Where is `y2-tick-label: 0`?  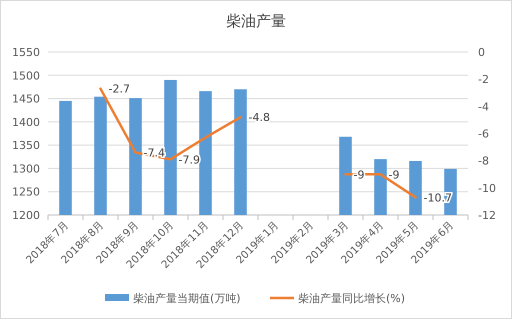 y2-tick-label: 0 is located at coordinates (481, 52).